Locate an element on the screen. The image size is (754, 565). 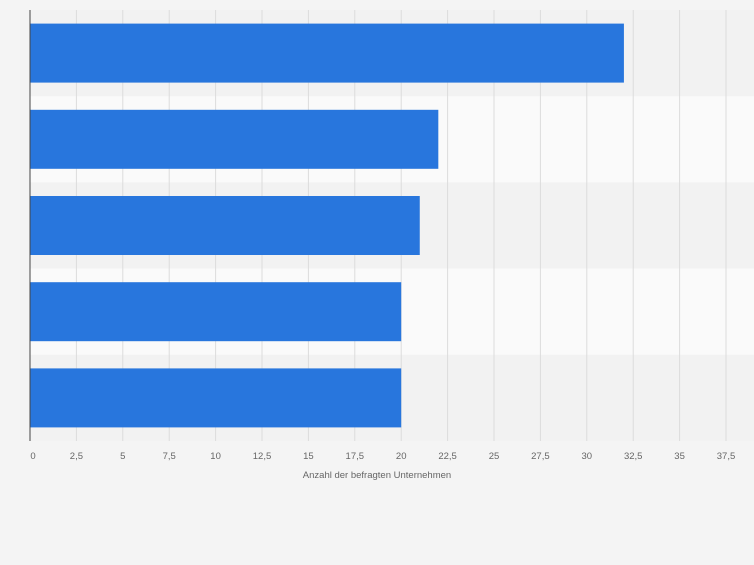
x-tick-label: 17,5 is located at coordinates (355, 456).